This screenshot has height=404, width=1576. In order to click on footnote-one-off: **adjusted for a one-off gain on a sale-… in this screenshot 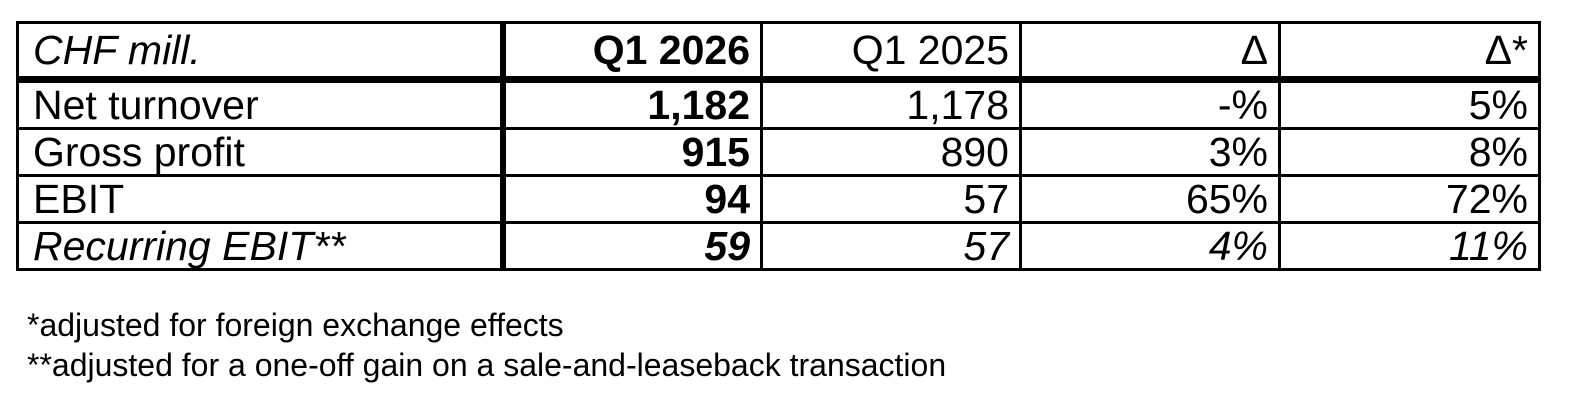, I will do `click(487, 365)`.